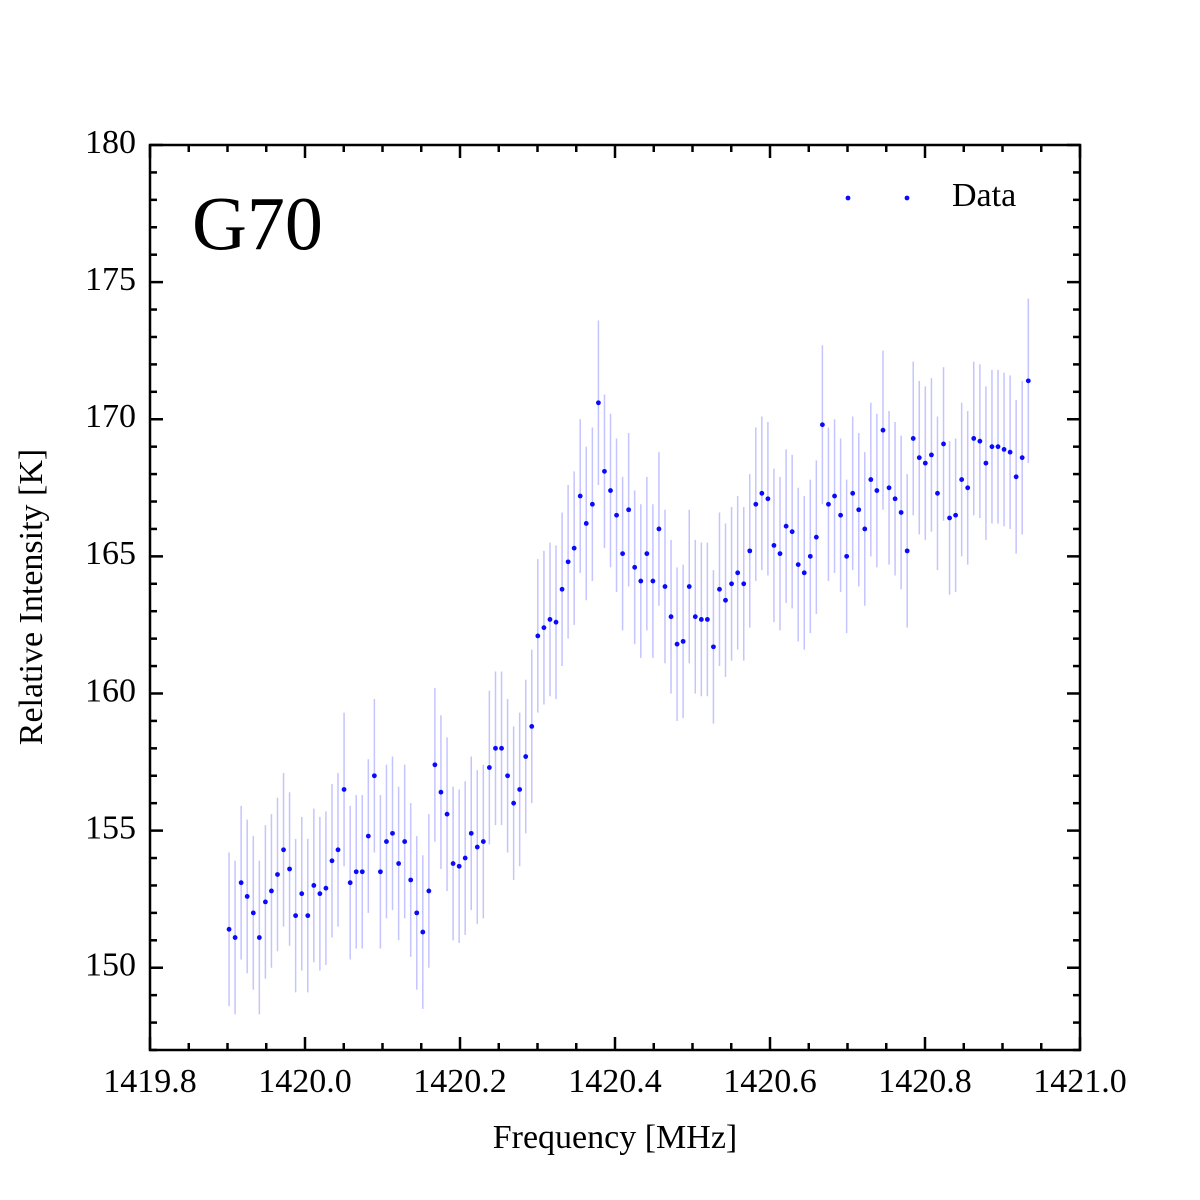 The height and width of the screenshot is (1200, 1200). What do you see at coordinates (31, 597) in the screenshot?
I see `y-axis-label: Relative Intensity [K]` at bounding box center [31, 597].